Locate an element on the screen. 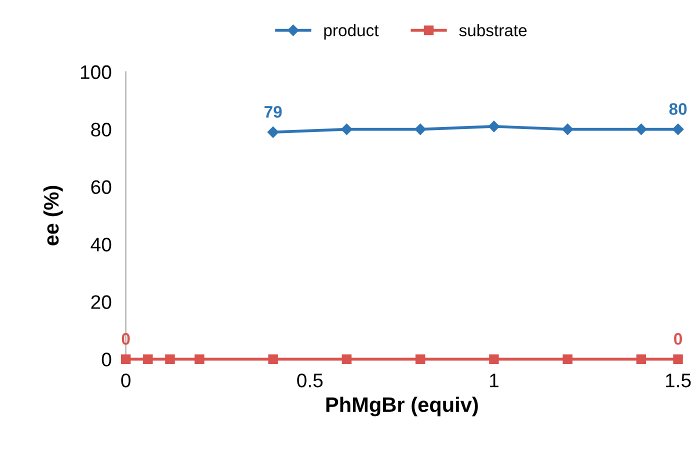  legend-label: product is located at coordinates (351, 32).